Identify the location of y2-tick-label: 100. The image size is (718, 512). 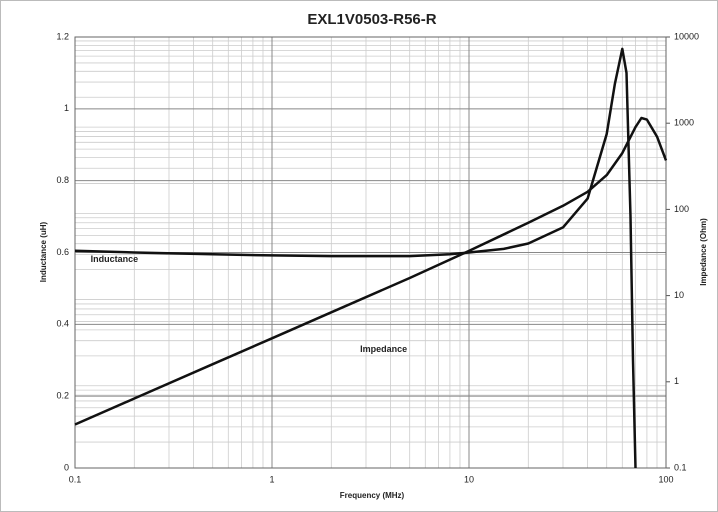
(681, 209).